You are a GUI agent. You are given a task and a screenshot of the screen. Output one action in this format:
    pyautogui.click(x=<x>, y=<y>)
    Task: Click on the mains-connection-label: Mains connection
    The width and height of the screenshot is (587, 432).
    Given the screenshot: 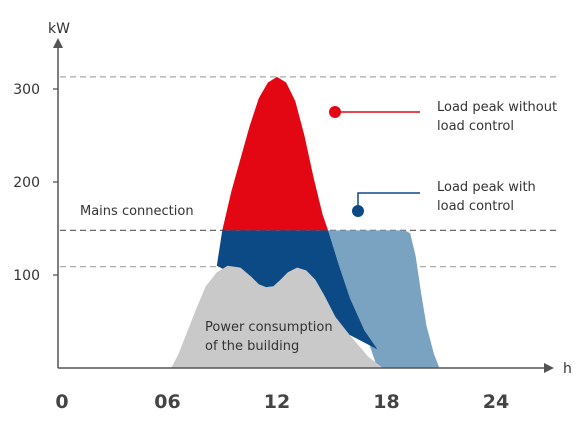 What is the action you would take?
    pyautogui.click(x=137, y=211)
    